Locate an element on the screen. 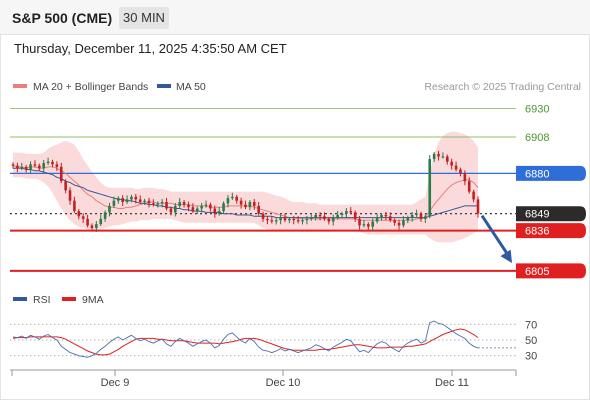 Image resolution: width=590 pixels, height=400 pixels. ma9-legend-swatch is located at coordinates (69, 299).